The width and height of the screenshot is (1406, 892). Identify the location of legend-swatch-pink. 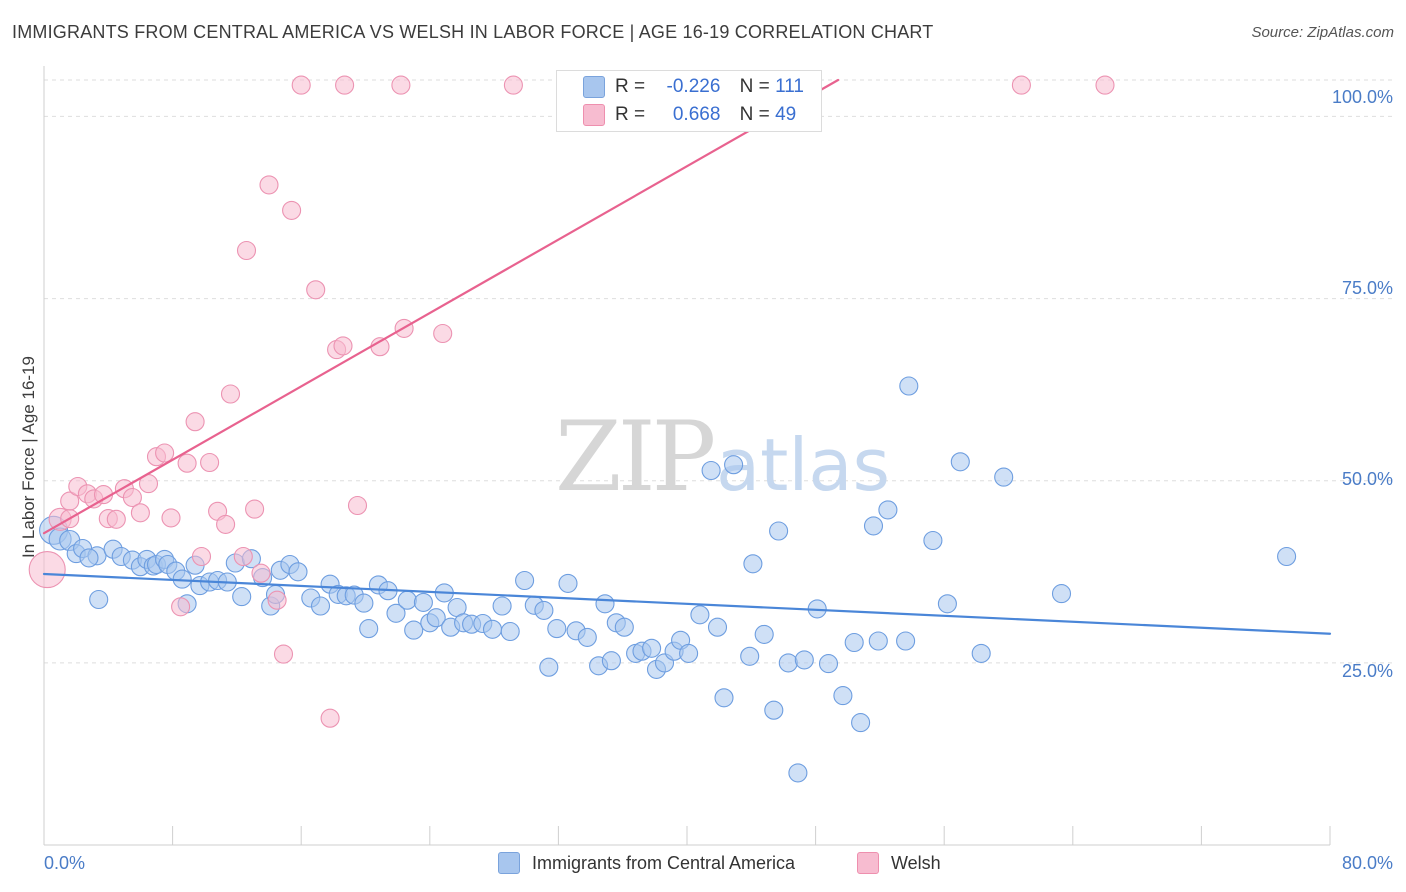
(594, 115).